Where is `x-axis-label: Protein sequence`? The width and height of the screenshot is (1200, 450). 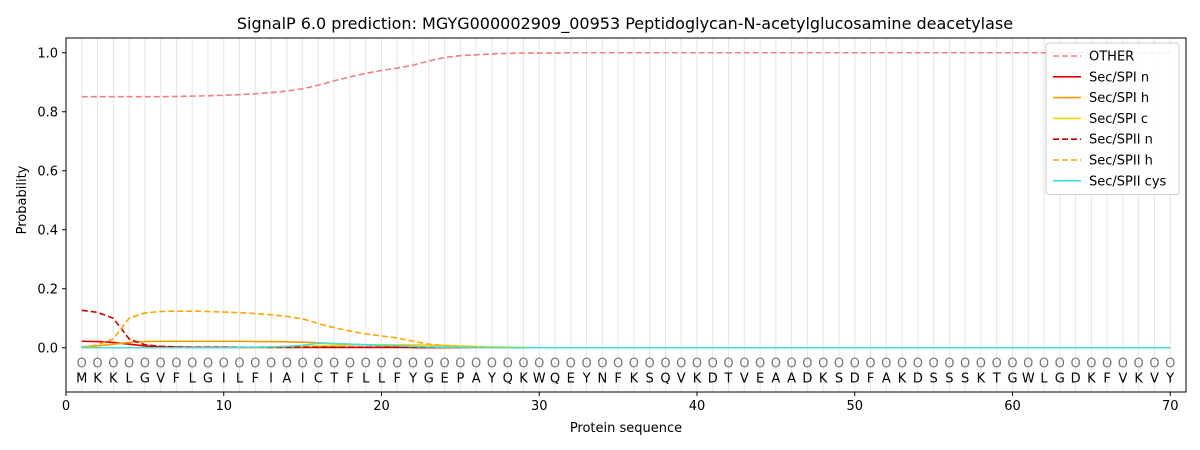
x-axis-label: Protein sequence is located at coordinates (626, 428).